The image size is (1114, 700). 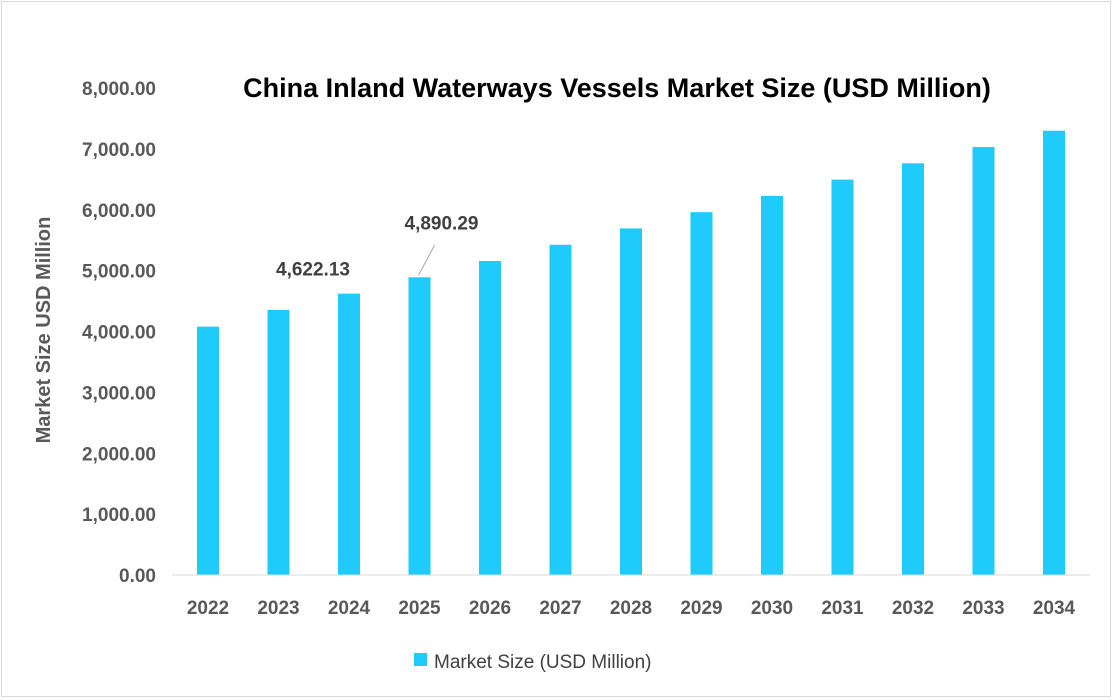 What do you see at coordinates (278, 442) in the screenshot?
I see `bar-2023` at bounding box center [278, 442].